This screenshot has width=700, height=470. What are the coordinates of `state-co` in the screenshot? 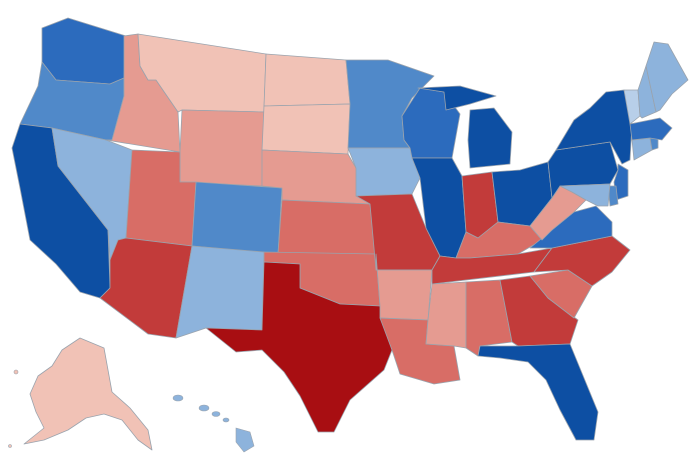 It's located at (237, 218).